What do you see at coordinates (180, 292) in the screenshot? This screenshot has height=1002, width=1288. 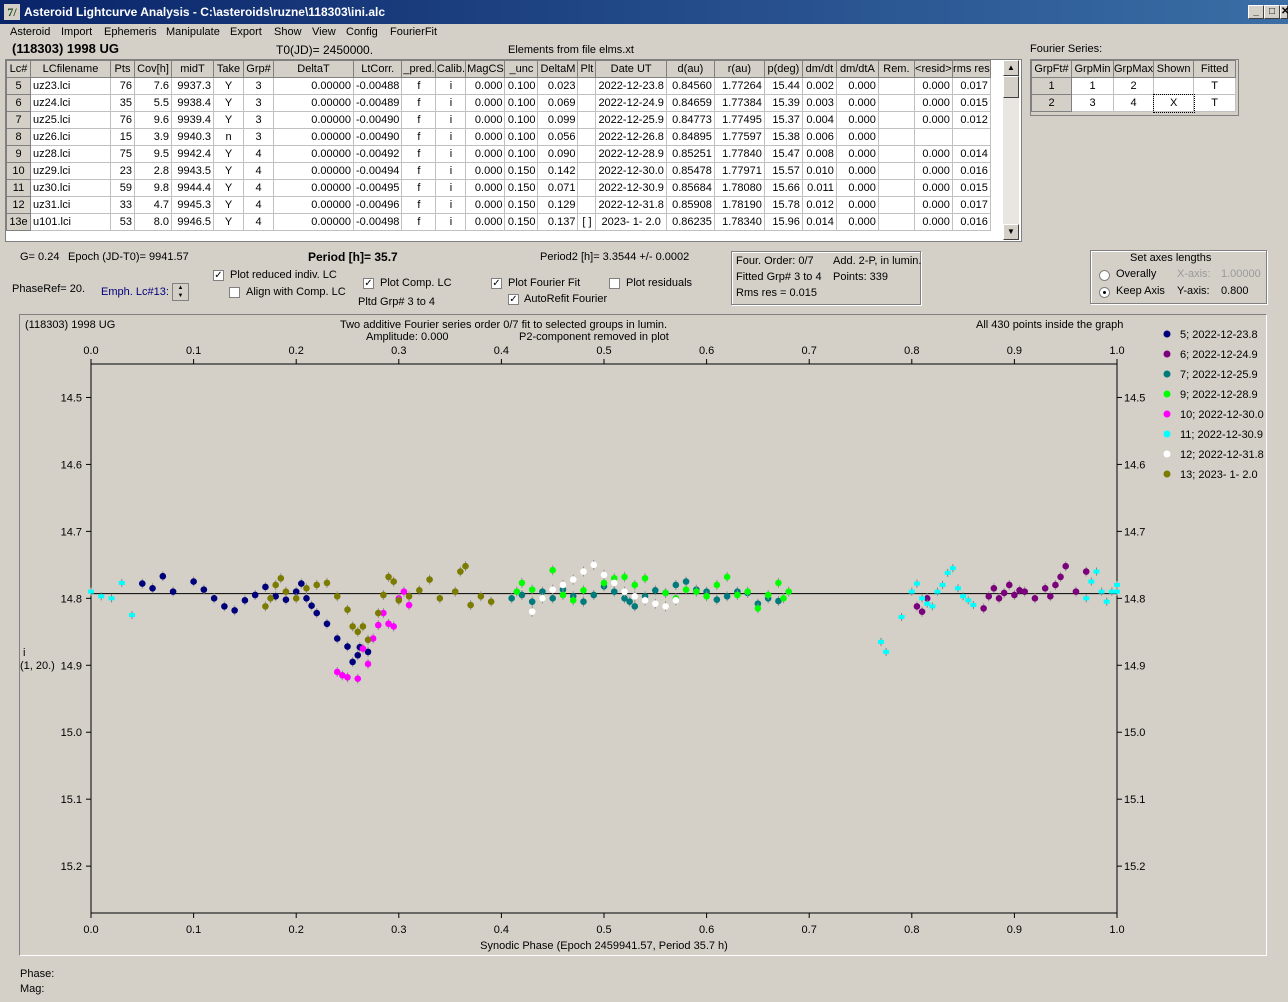 I see `emph-lc-spinner: ▲ ▼` at bounding box center [180, 292].